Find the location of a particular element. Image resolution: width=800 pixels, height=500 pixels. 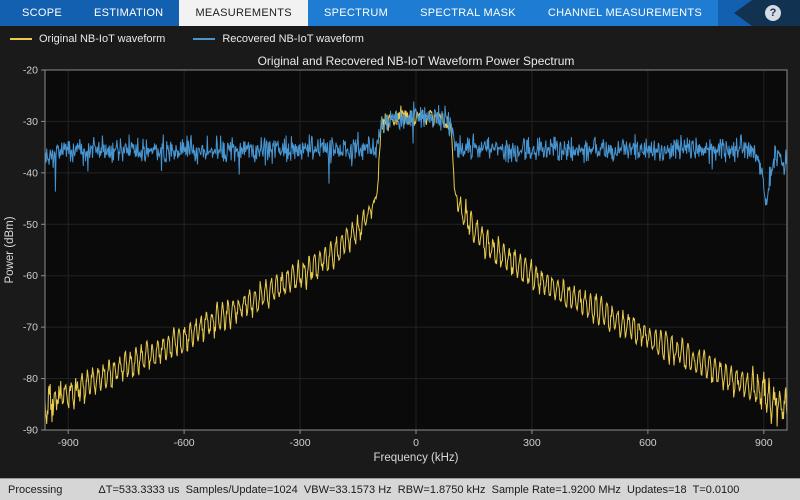

svg-text: 600 is located at coordinates (648, 443).